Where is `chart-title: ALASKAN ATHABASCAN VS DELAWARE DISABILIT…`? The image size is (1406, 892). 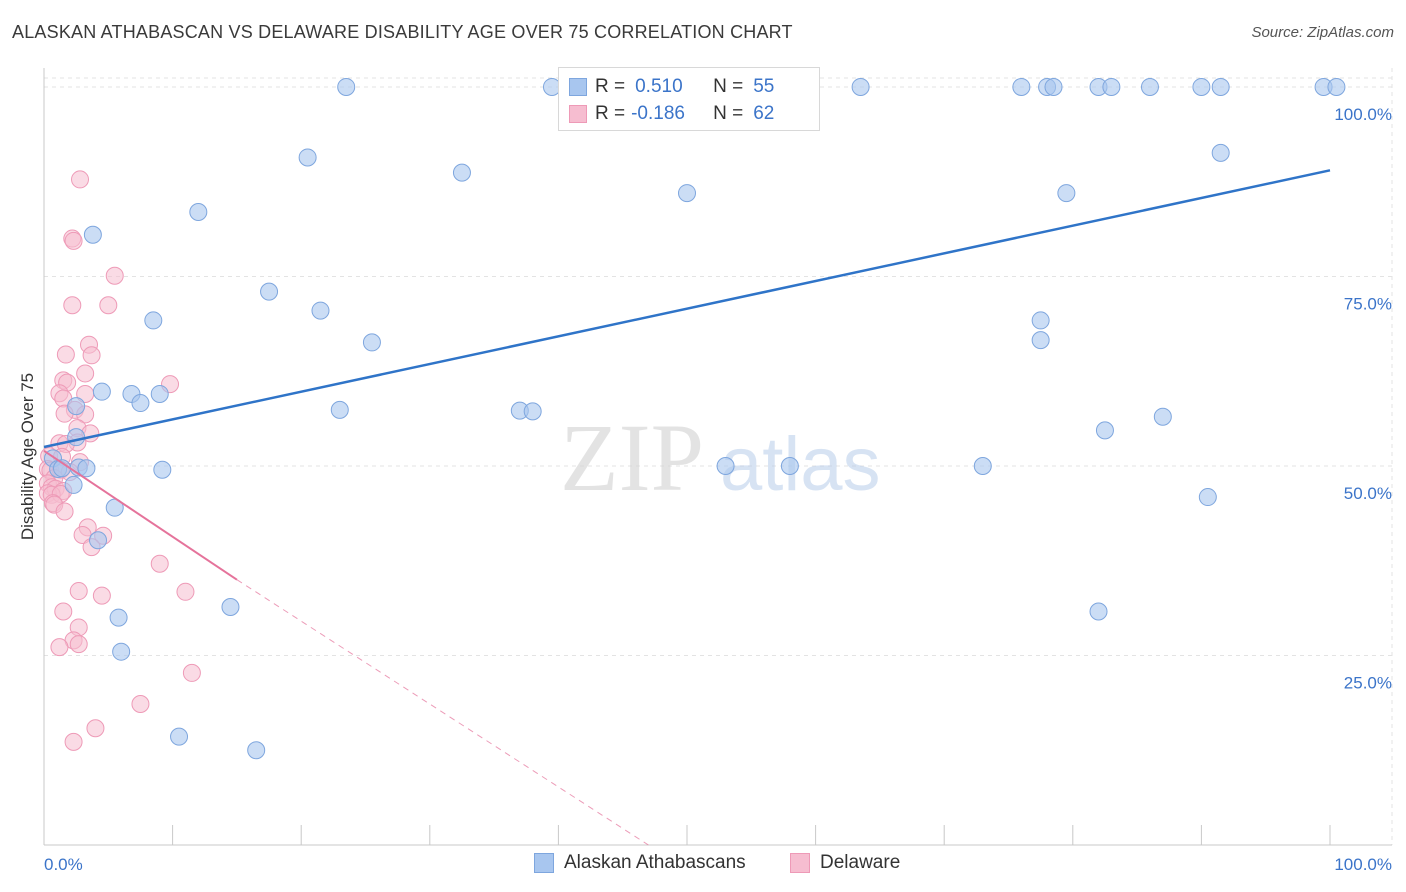
chart-title: ALASKAN ATHABASCAN VS DELAWARE DISABILIT… is located at coordinates (402, 32).